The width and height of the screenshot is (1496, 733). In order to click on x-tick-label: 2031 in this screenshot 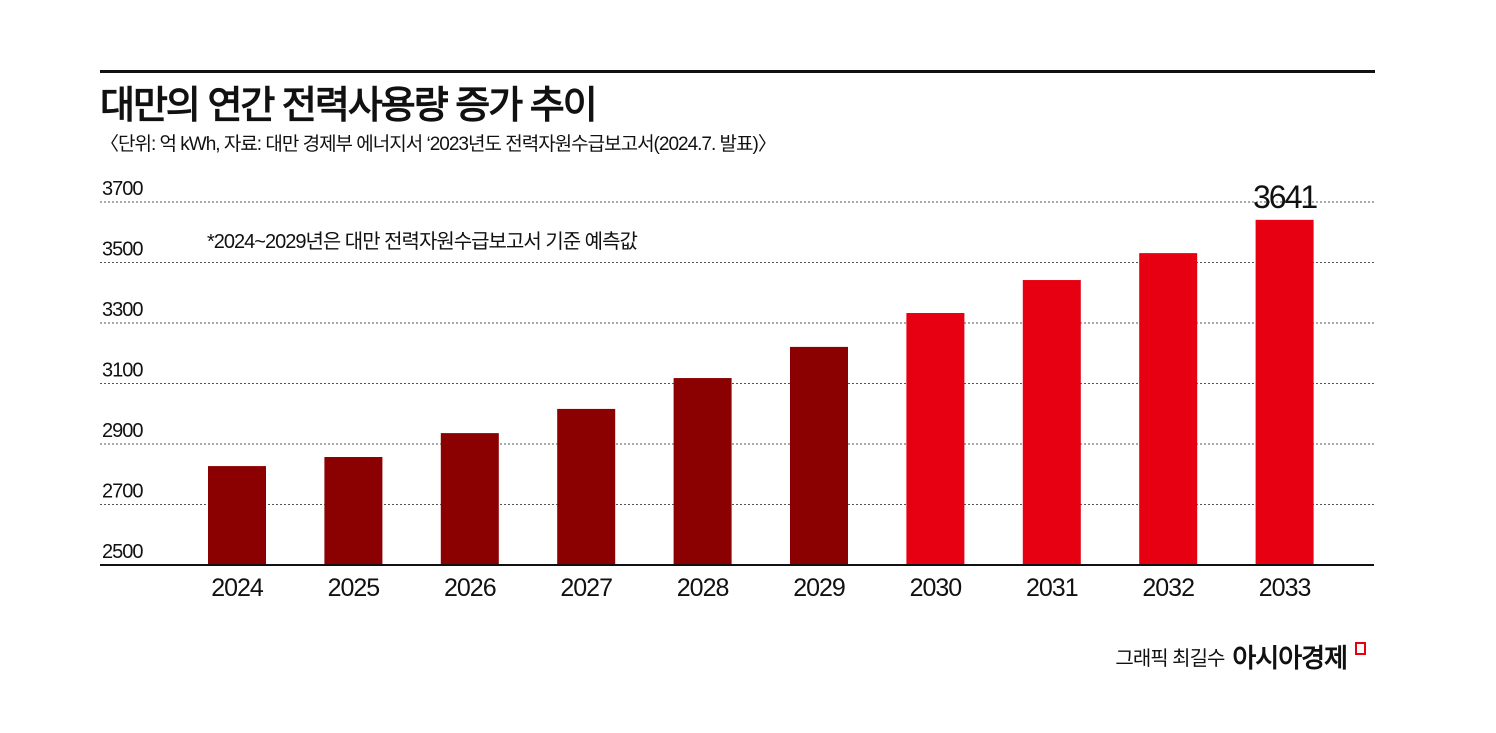, I will do `click(1052, 588)`.